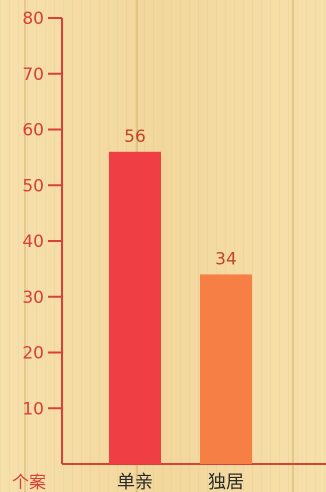 This screenshot has height=492, width=326. I want to click on y-tick-label: 80, so click(33, 19).